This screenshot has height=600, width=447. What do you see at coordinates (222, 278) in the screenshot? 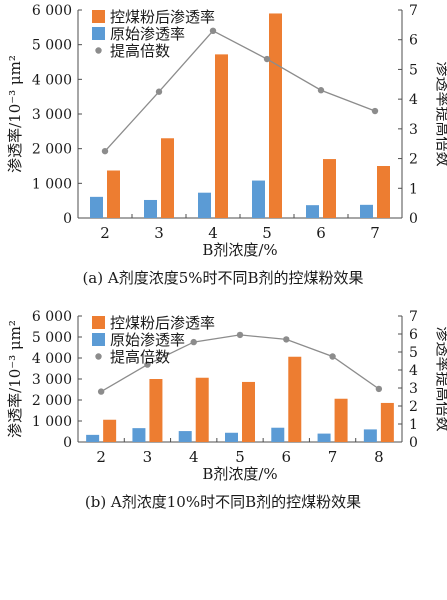
I see `chart-caption: (a) A剂度浓度5%时不同B剂的控煤粉效果` at bounding box center [222, 278].